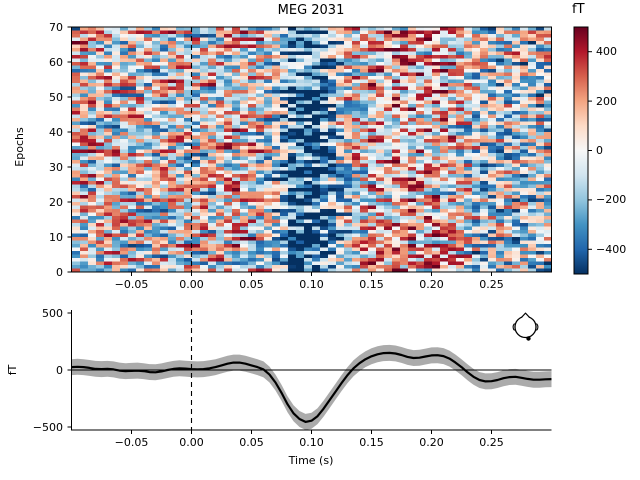 This screenshot has width=640, height=480. What do you see at coordinates (606, 52) in the screenshot?
I see `tick-label: 400` at bounding box center [606, 52].